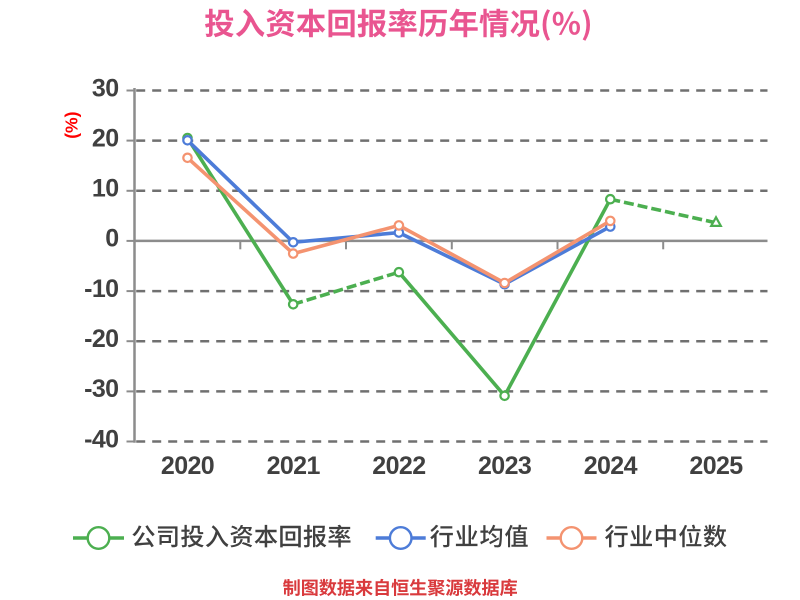 The height and width of the screenshot is (600, 800). Describe the element at coordinates (101, 289) in the screenshot. I see `svg-text: -10` at that location.